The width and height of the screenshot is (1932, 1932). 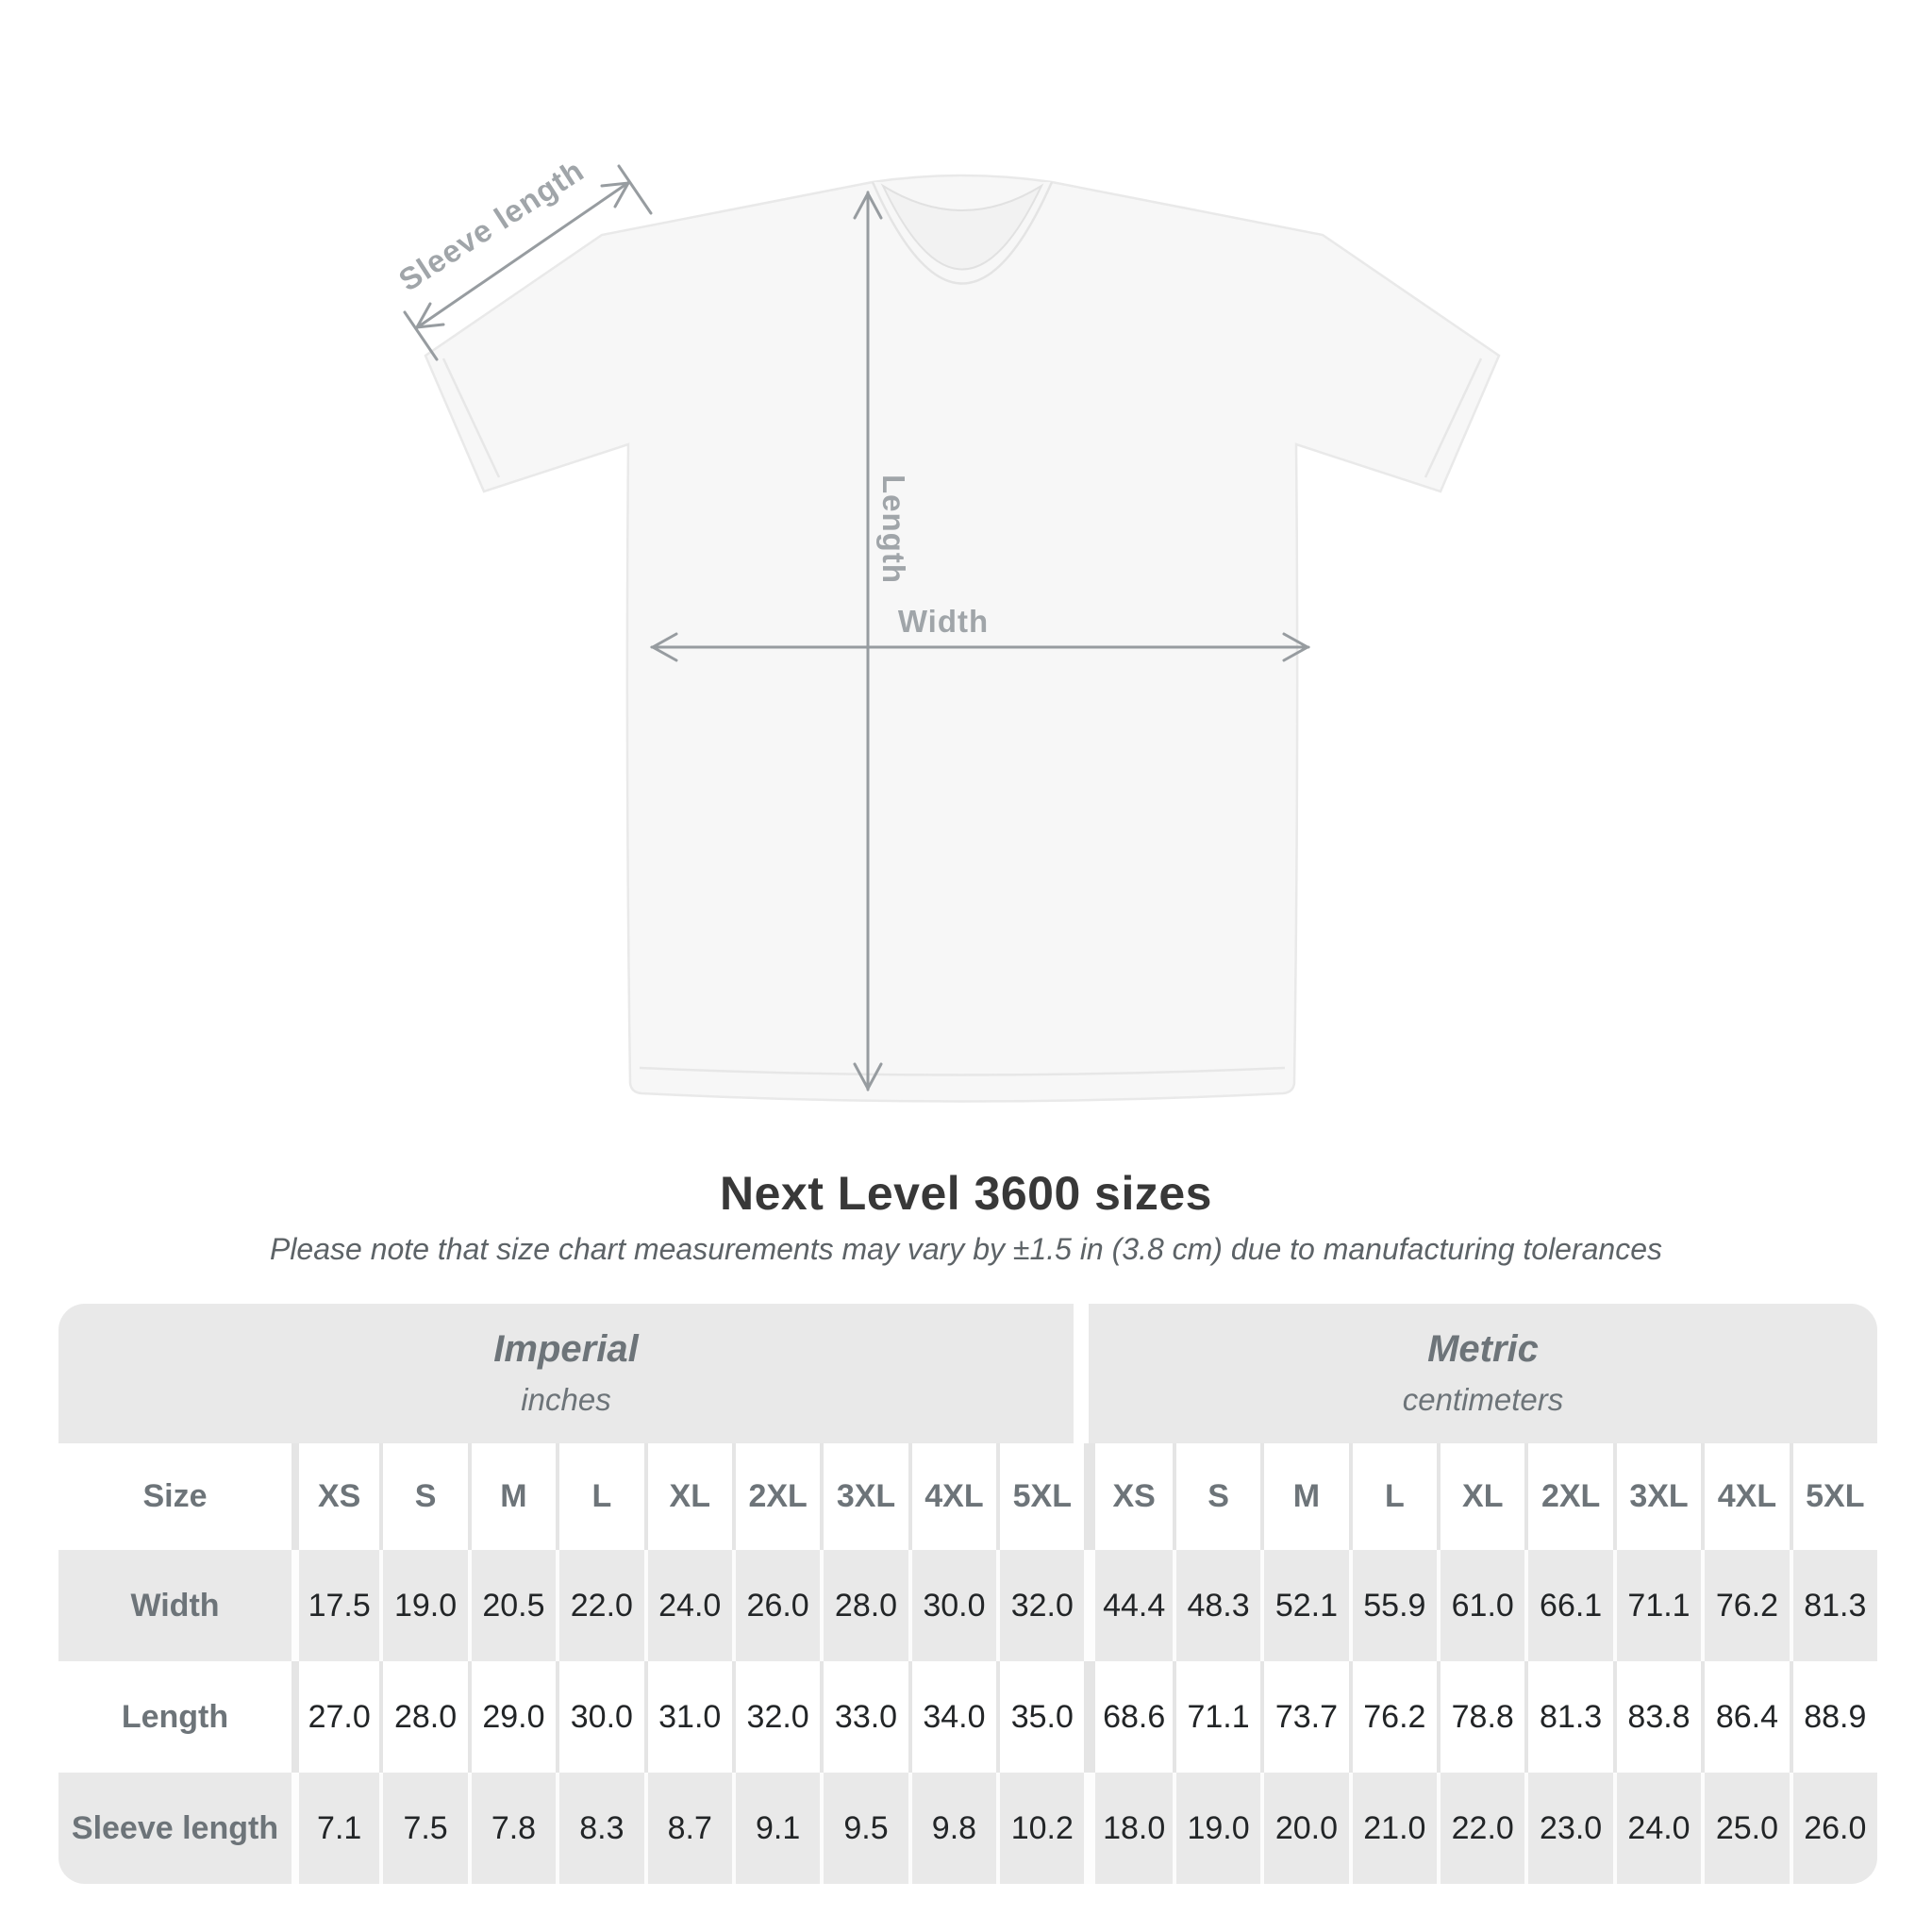 What do you see at coordinates (175, 1496) in the screenshot?
I see `row-label-size: Size` at bounding box center [175, 1496].